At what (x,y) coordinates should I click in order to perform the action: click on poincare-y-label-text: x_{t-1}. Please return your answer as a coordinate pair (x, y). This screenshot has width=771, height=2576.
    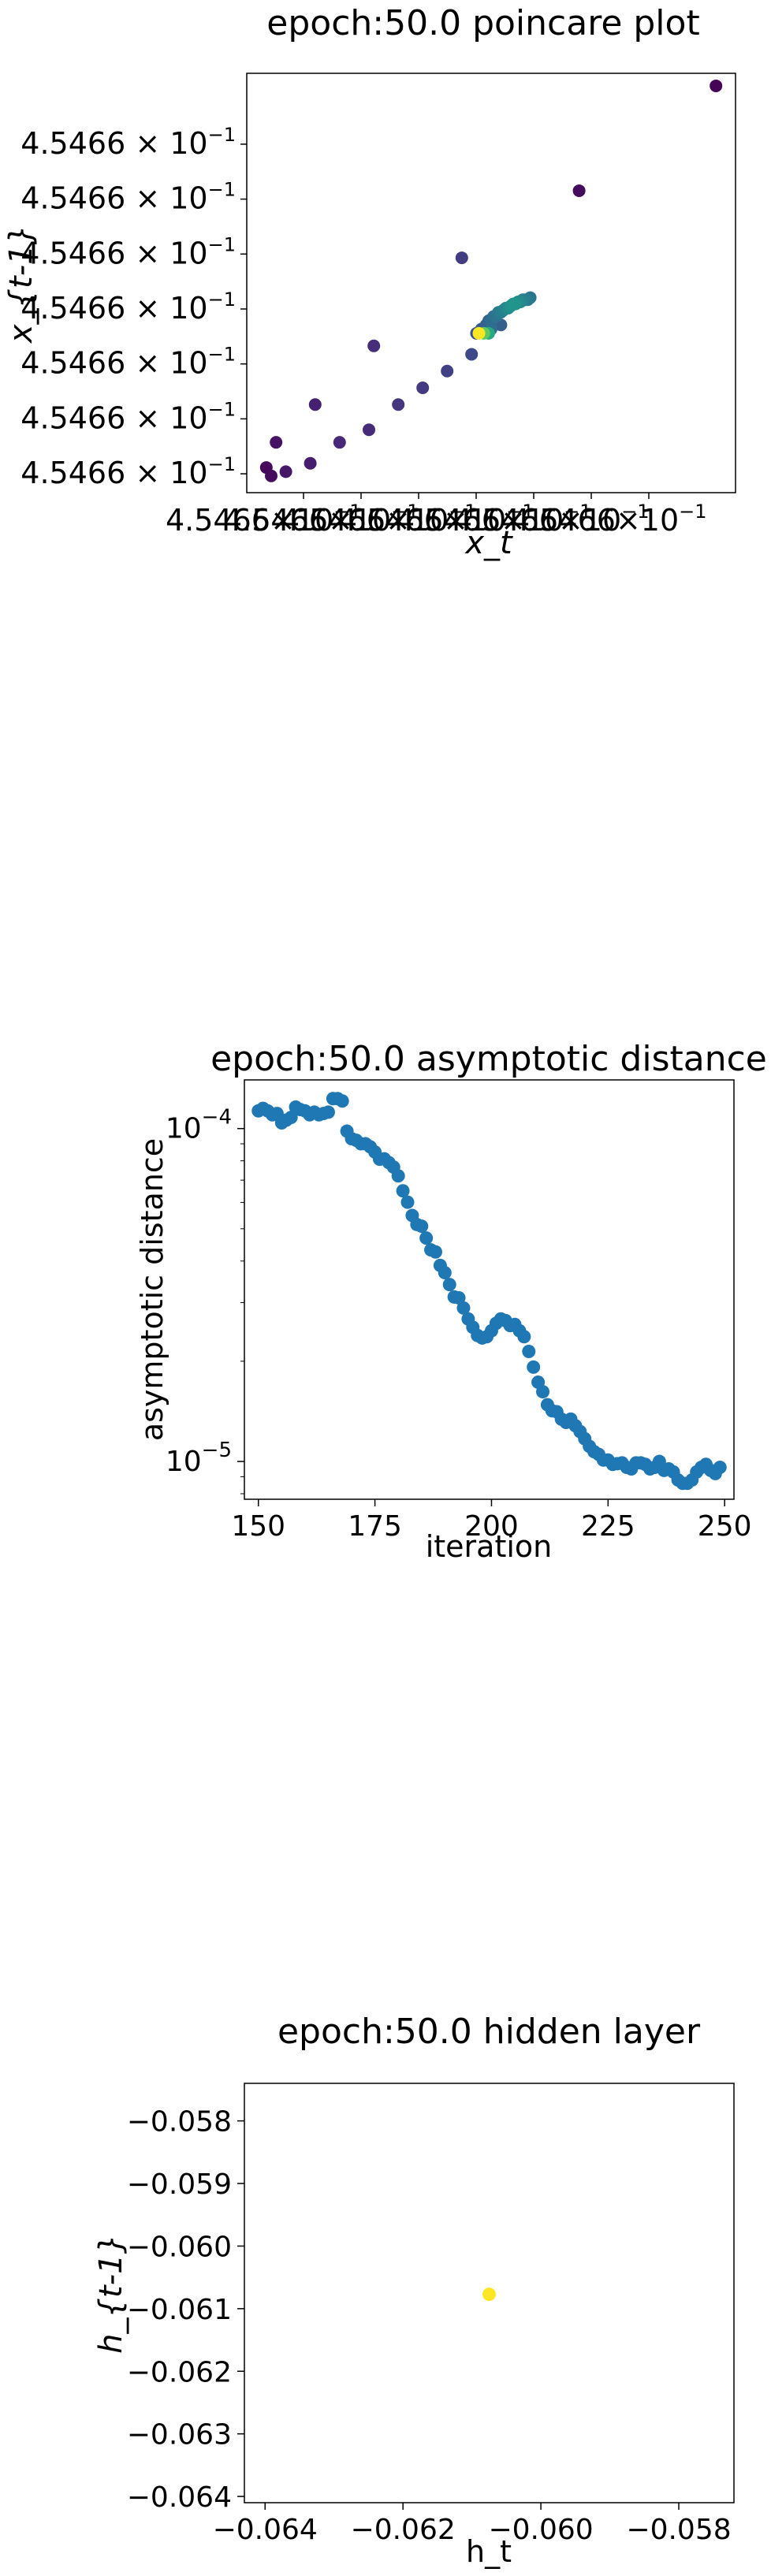
    Looking at the image, I should click on (21, 284).